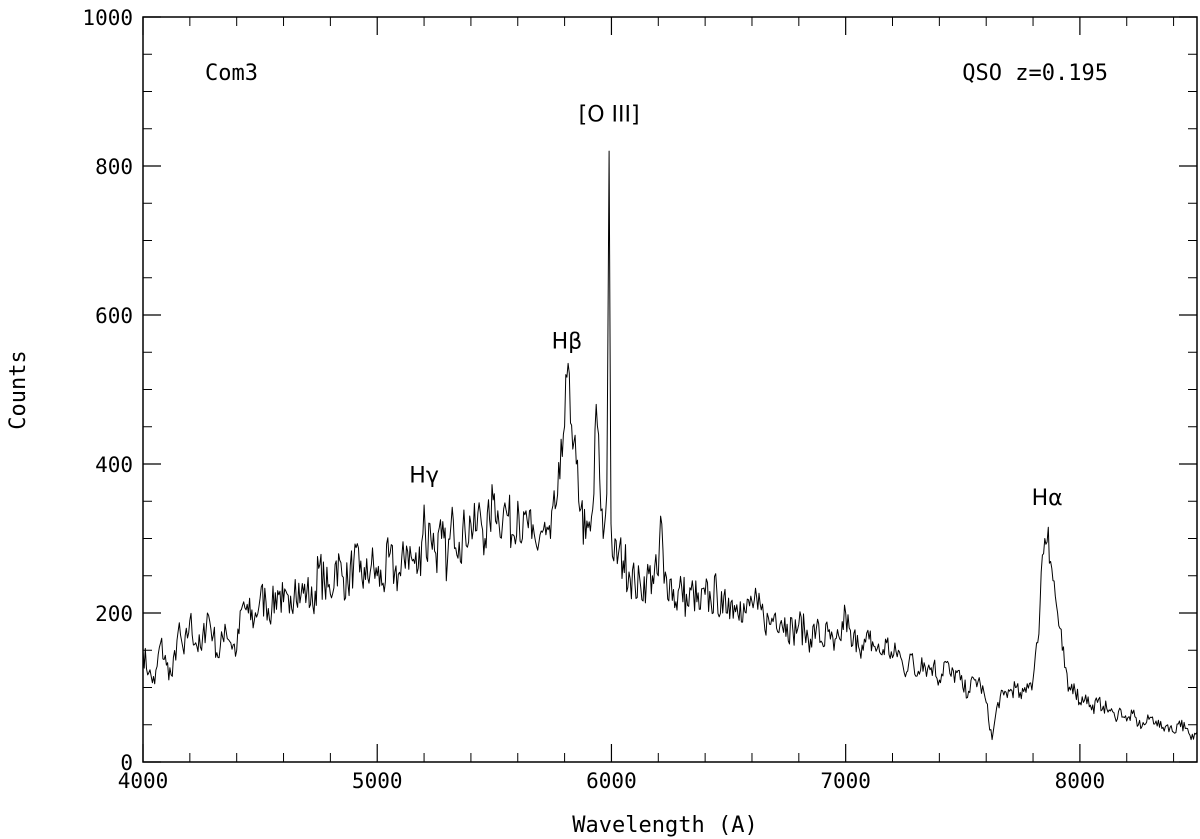  I want to click on x-tick-label: 8000, so click(1080, 781).